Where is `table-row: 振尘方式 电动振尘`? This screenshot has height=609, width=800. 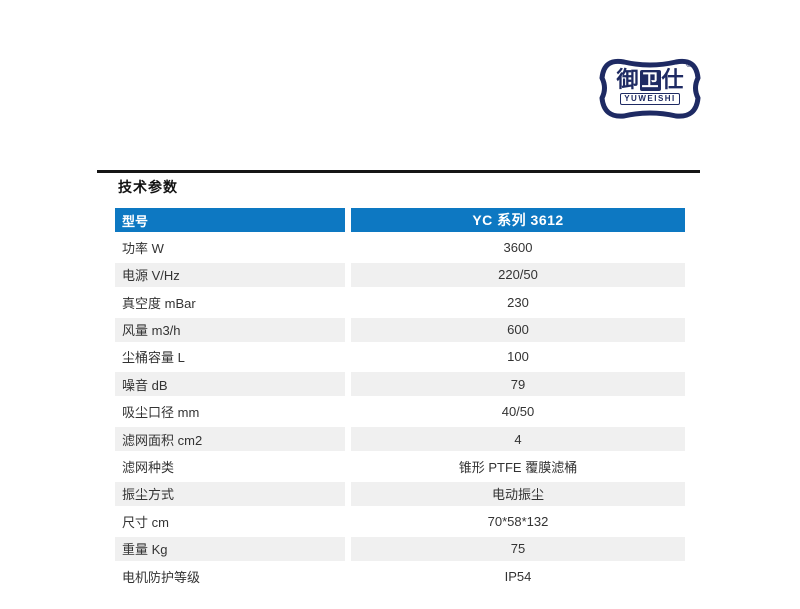 table-row: 振尘方式 电动振尘 is located at coordinates (400, 493).